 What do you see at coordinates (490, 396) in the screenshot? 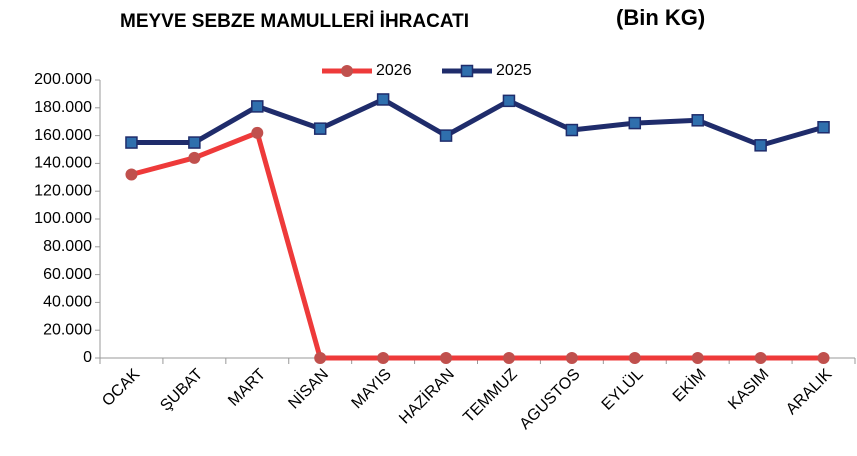
I see `x-tick-label: TEMMUZ` at bounding box center [490, 396].